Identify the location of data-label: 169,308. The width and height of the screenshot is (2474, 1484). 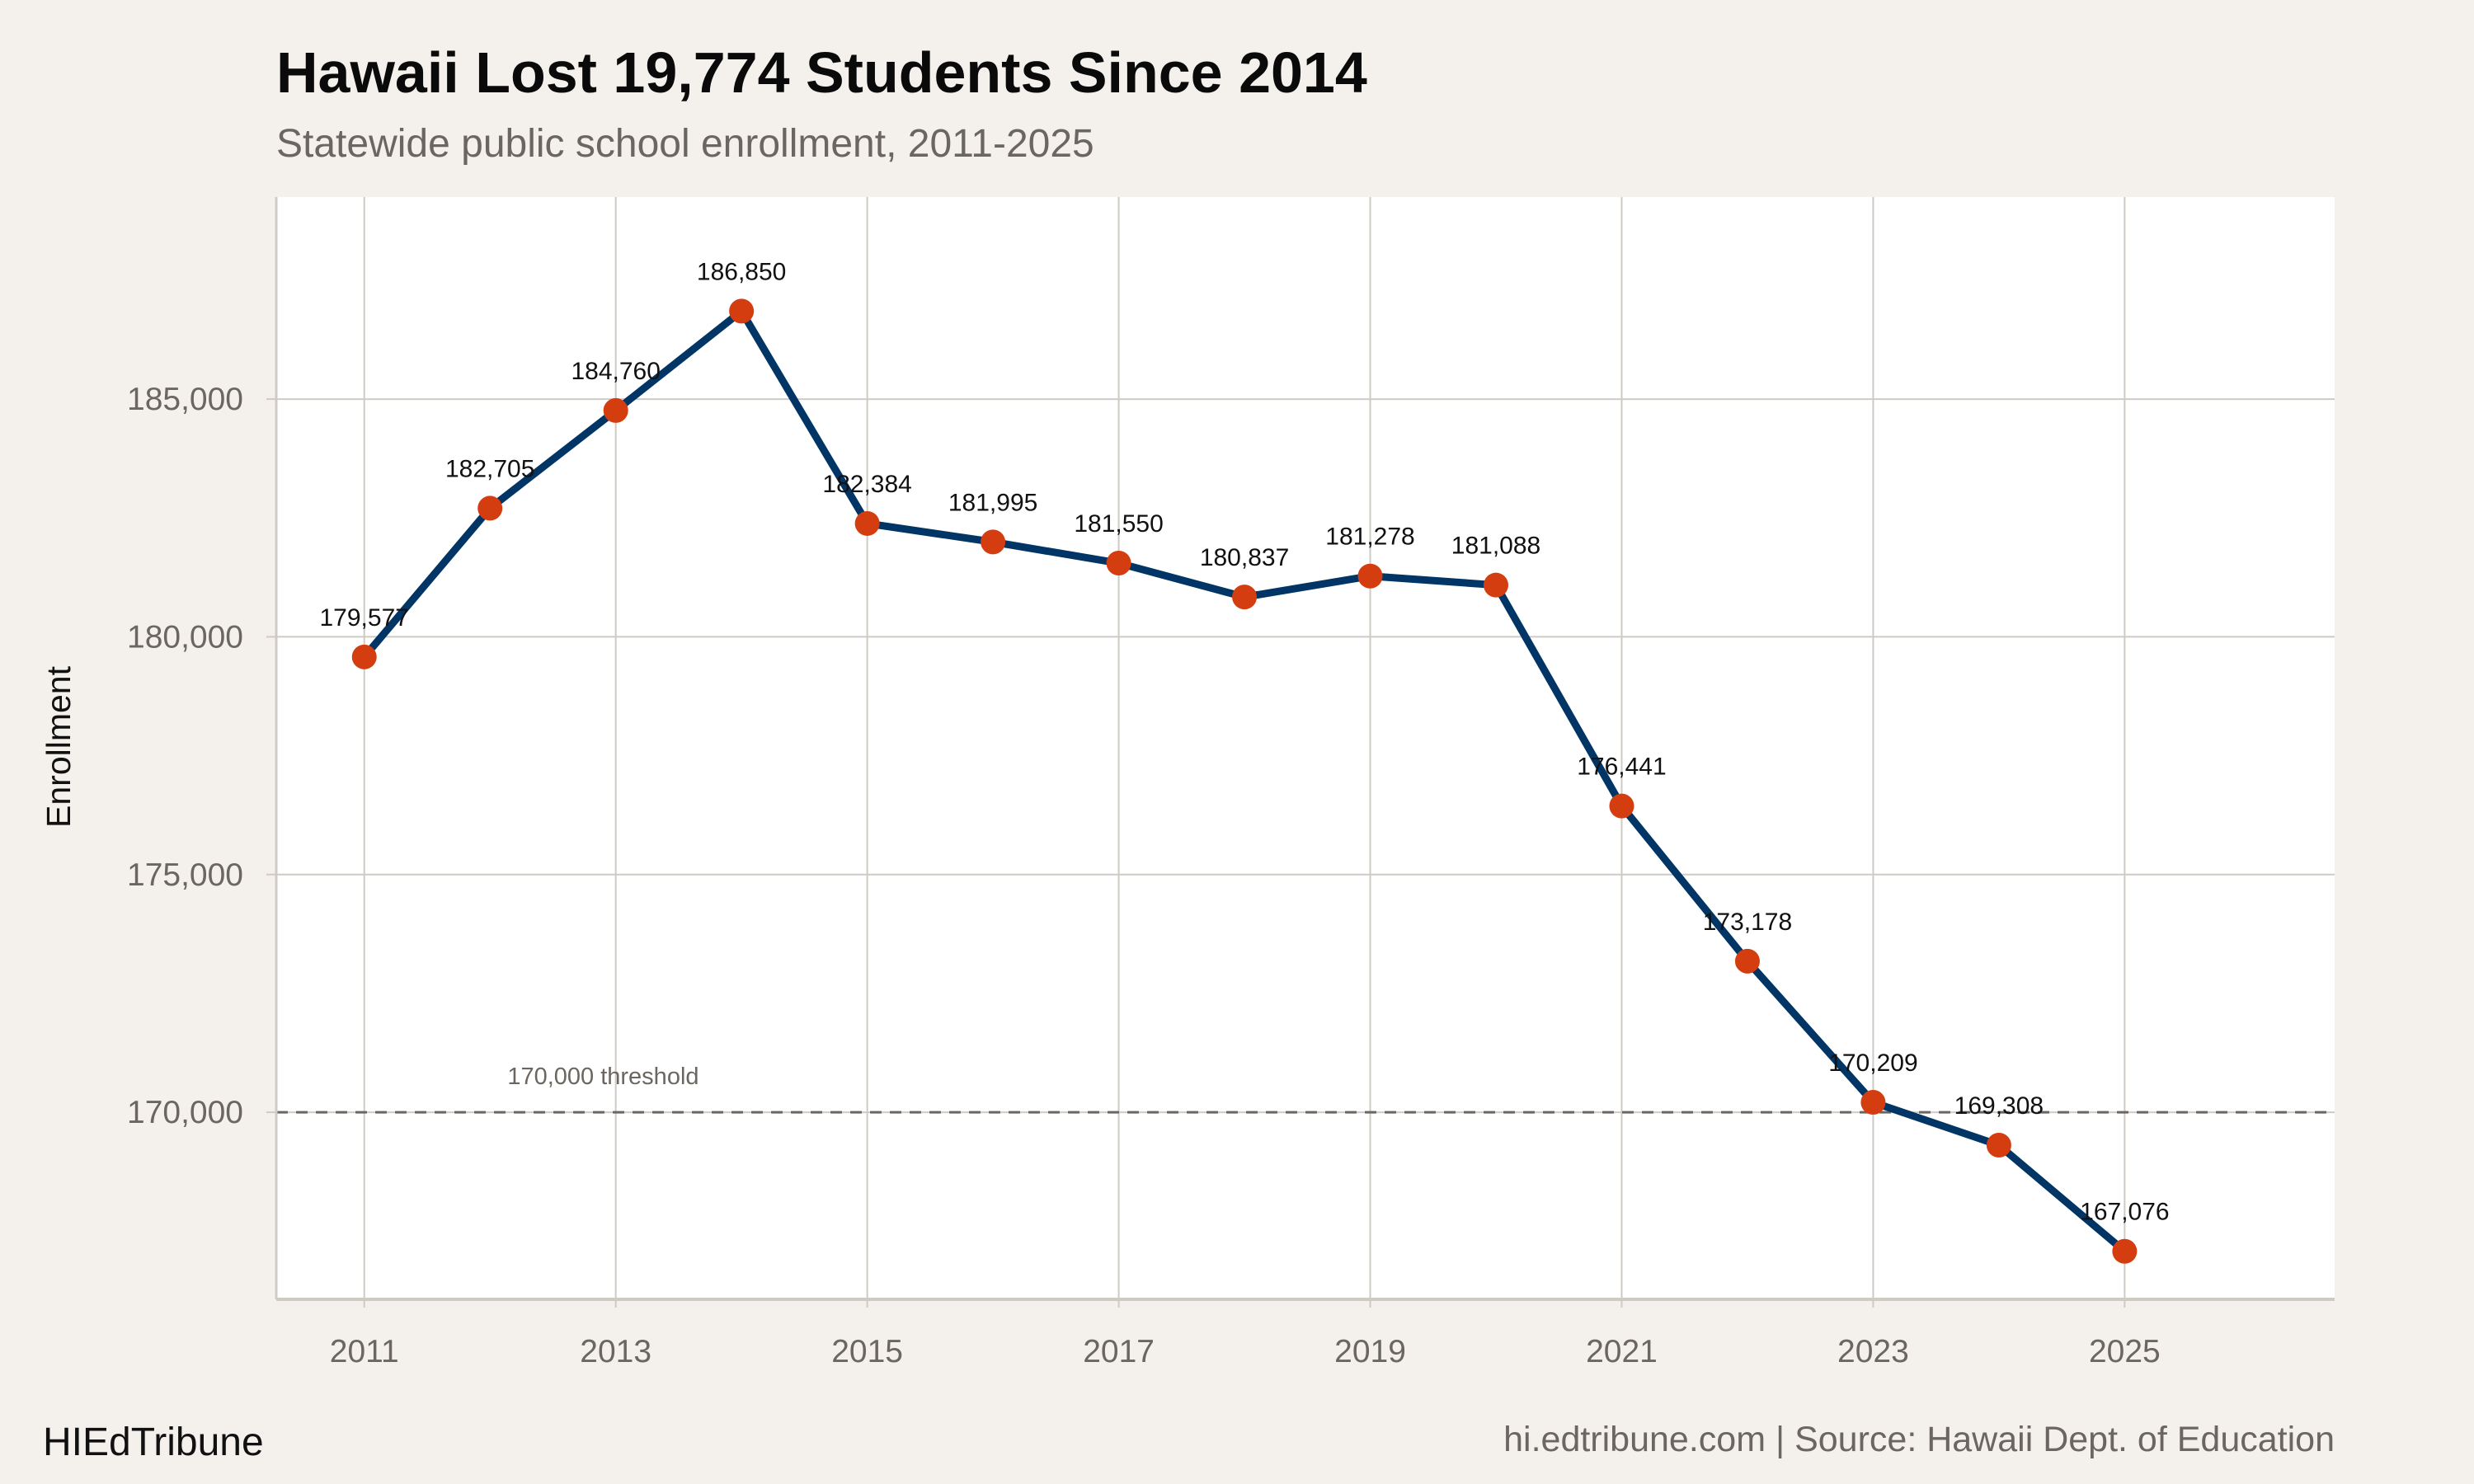
(1999, 1106).